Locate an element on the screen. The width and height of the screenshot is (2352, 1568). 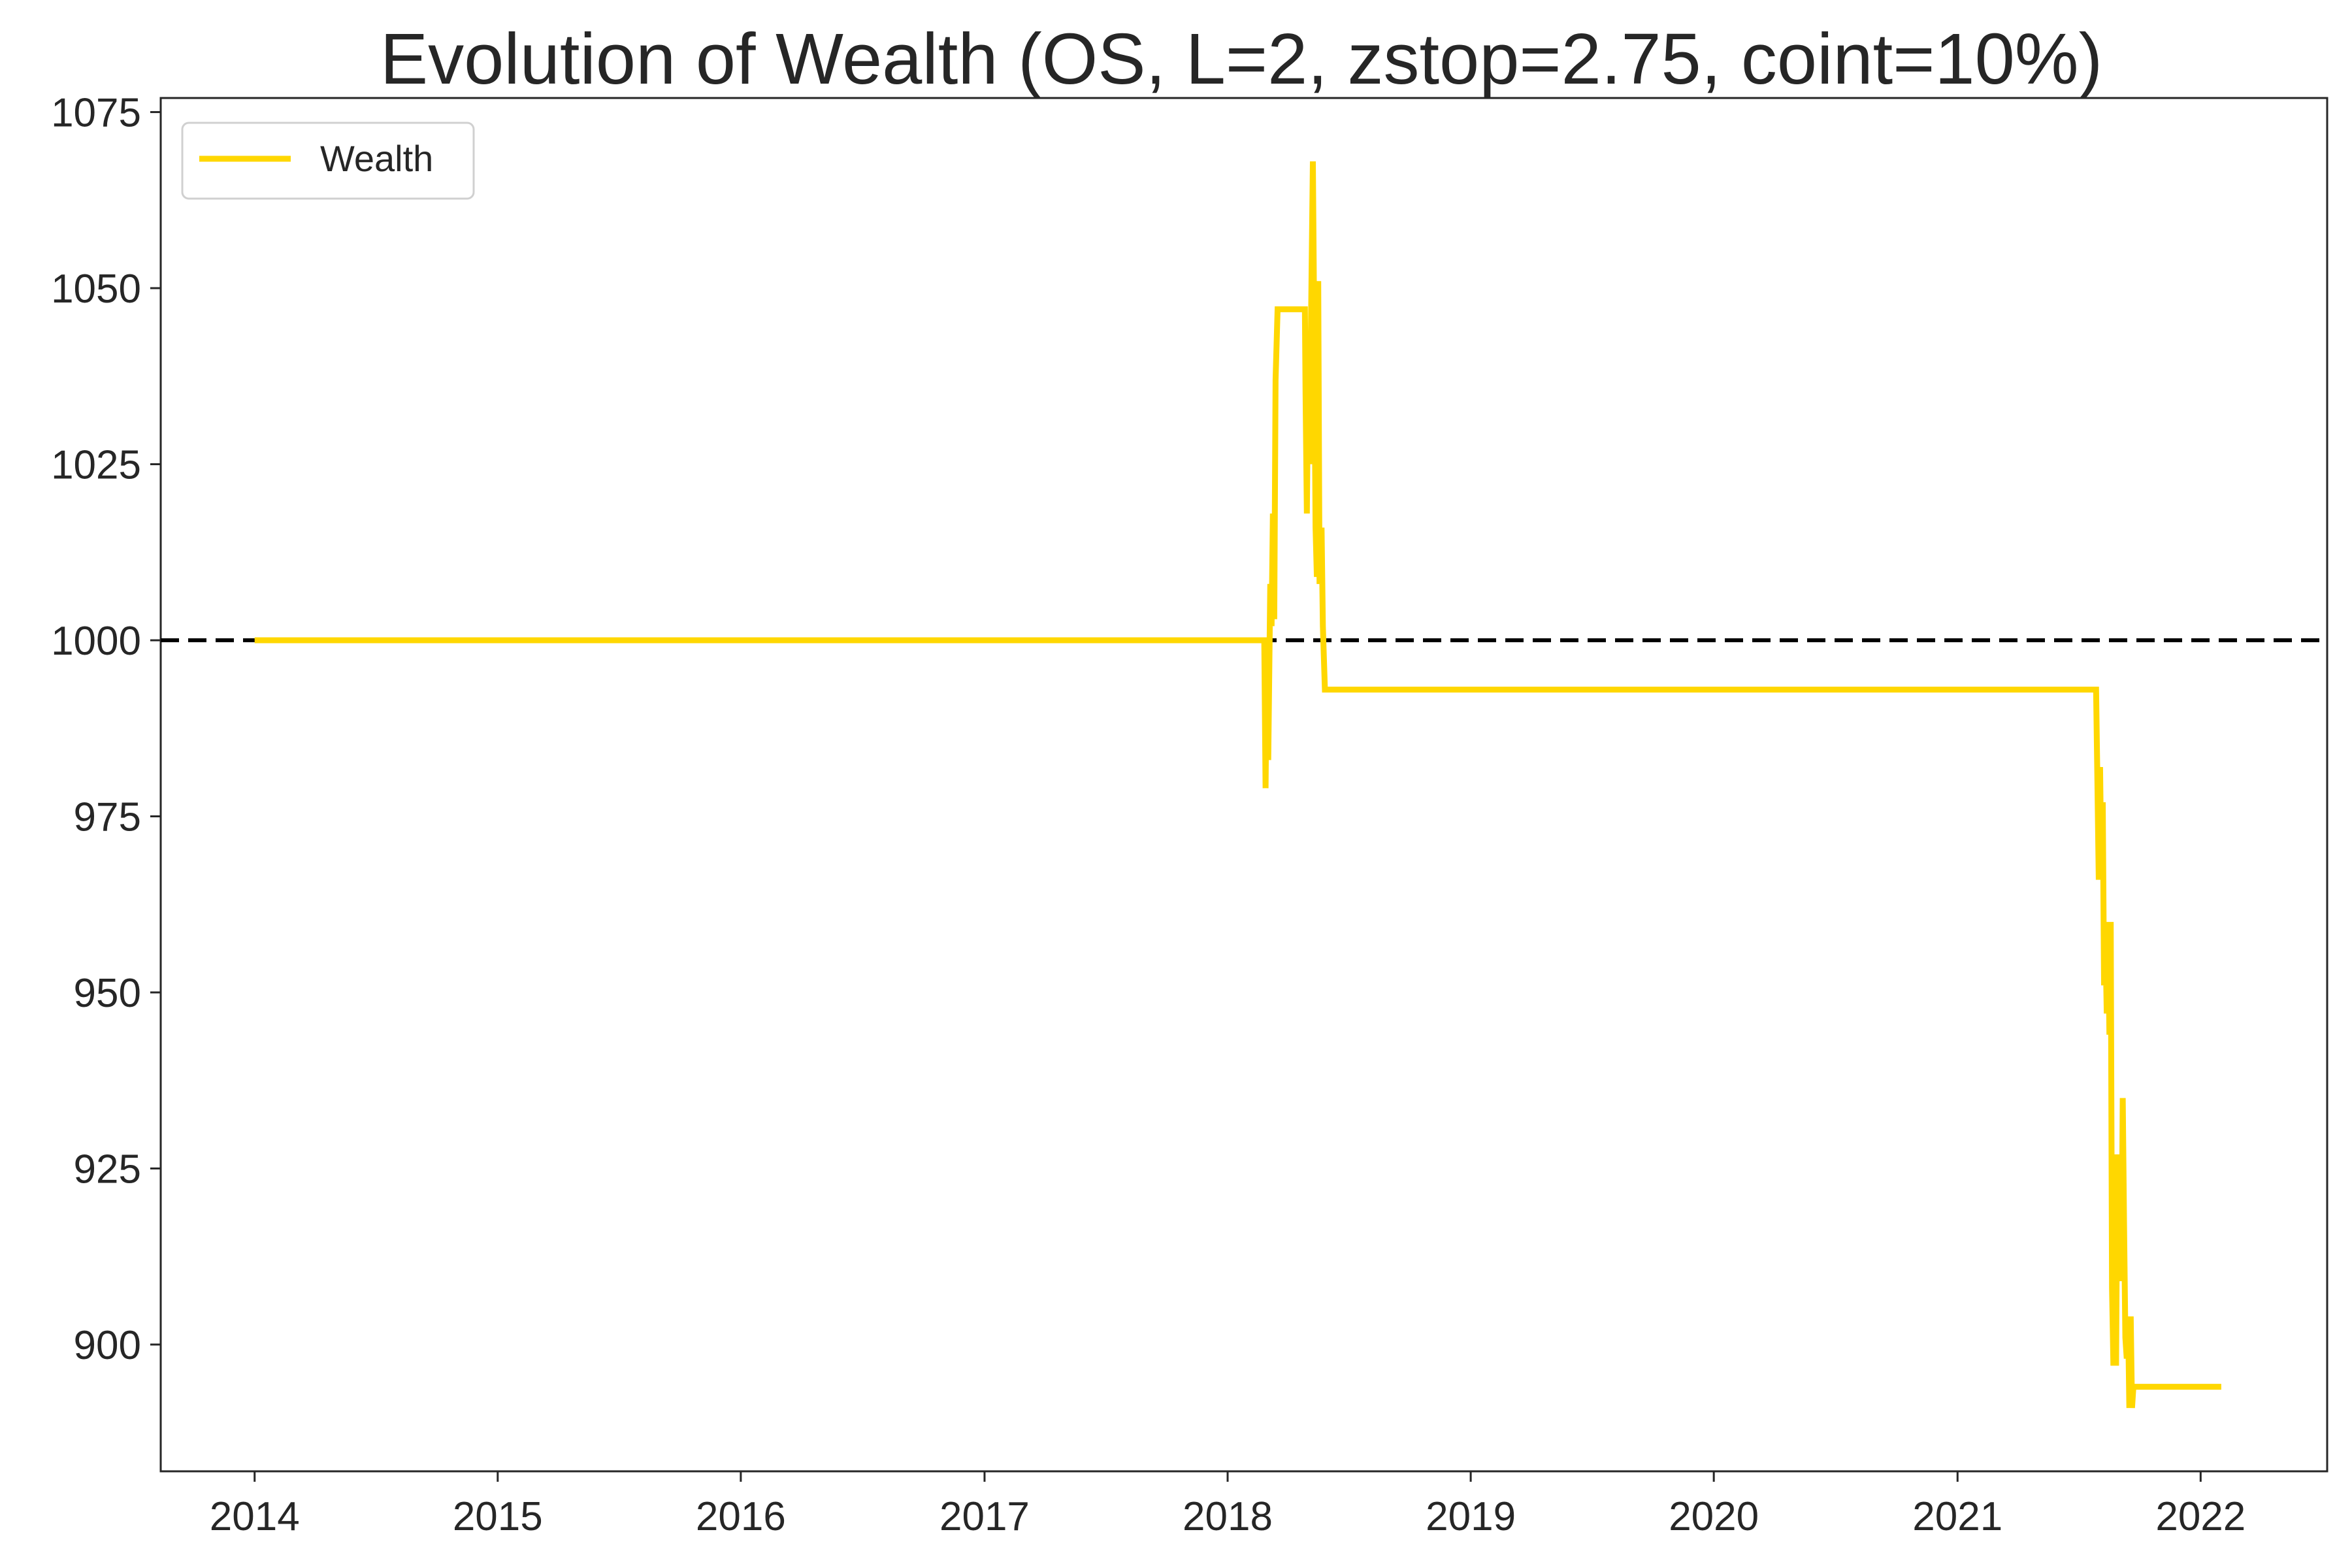
y-tick-label: 900 is located at coordinates (107, 1345).